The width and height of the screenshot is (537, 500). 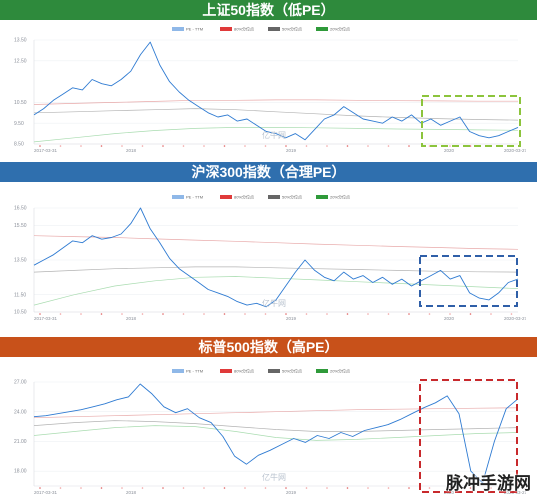 What do you see at coordinates (20, 412) in the screenshot?
I see `y-tick-label: 24.00` at bounding box center [20, 412].